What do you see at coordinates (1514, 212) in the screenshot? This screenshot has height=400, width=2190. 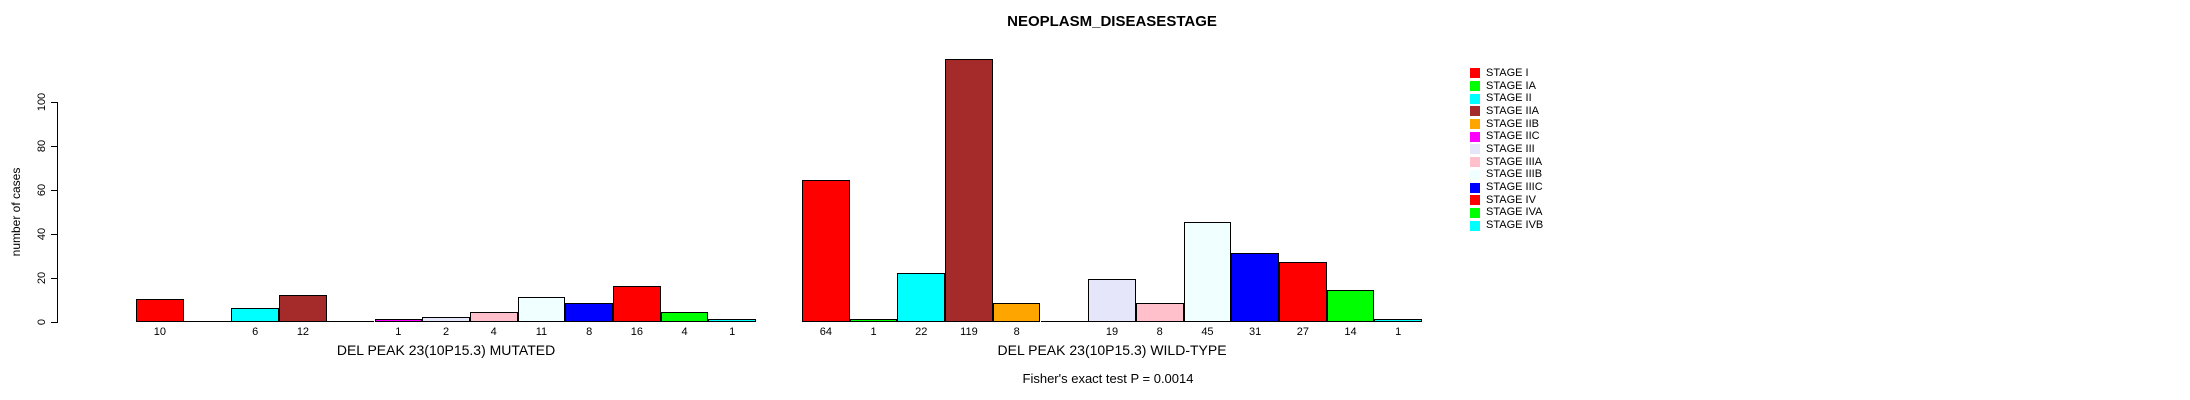 I see `legend-label: STAGE IVA` at bounding box center [1514, 212].